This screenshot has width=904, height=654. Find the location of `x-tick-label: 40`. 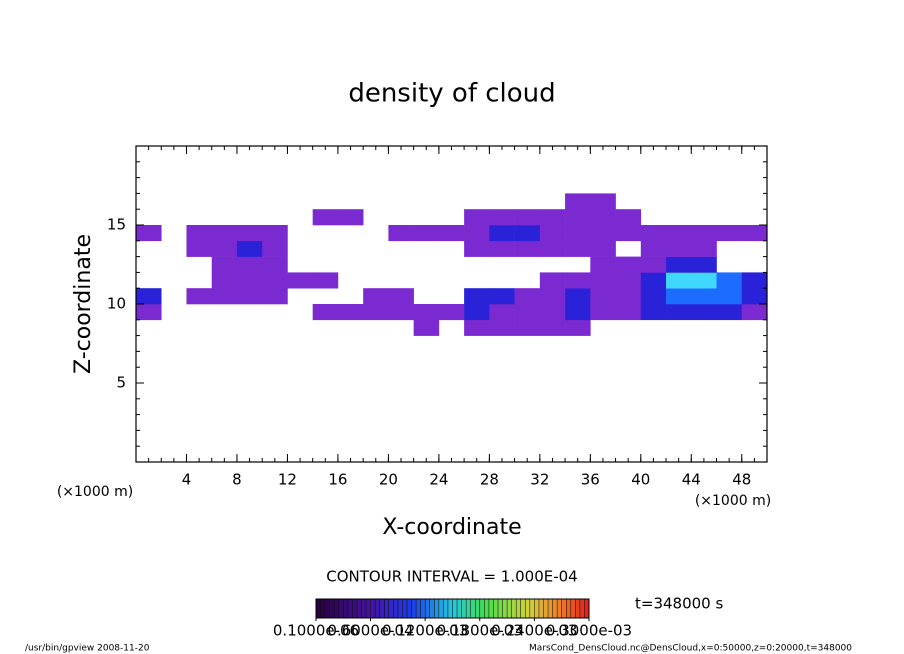

x-tick-label: 40 is located at coordinates (640, 480).